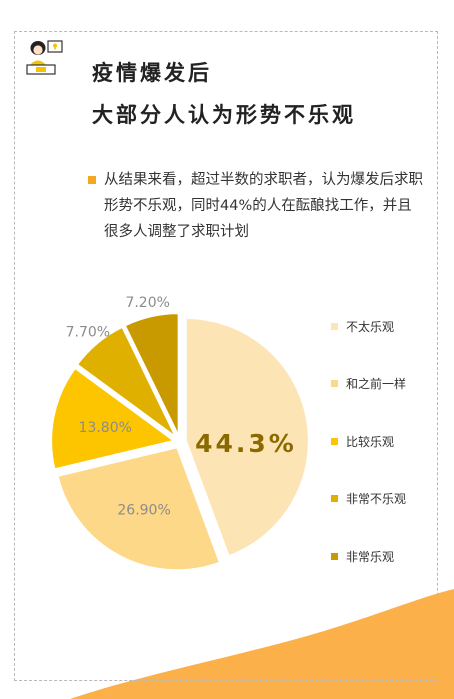 The height and width of the screenshot is (699, 454). What do you see at coordinates (368, 460) in the screenshot?
I see `chart-legend: 不太乐观和之前一样比较乐观非常不乐观非常乐观` at bounding box center [368, 460].